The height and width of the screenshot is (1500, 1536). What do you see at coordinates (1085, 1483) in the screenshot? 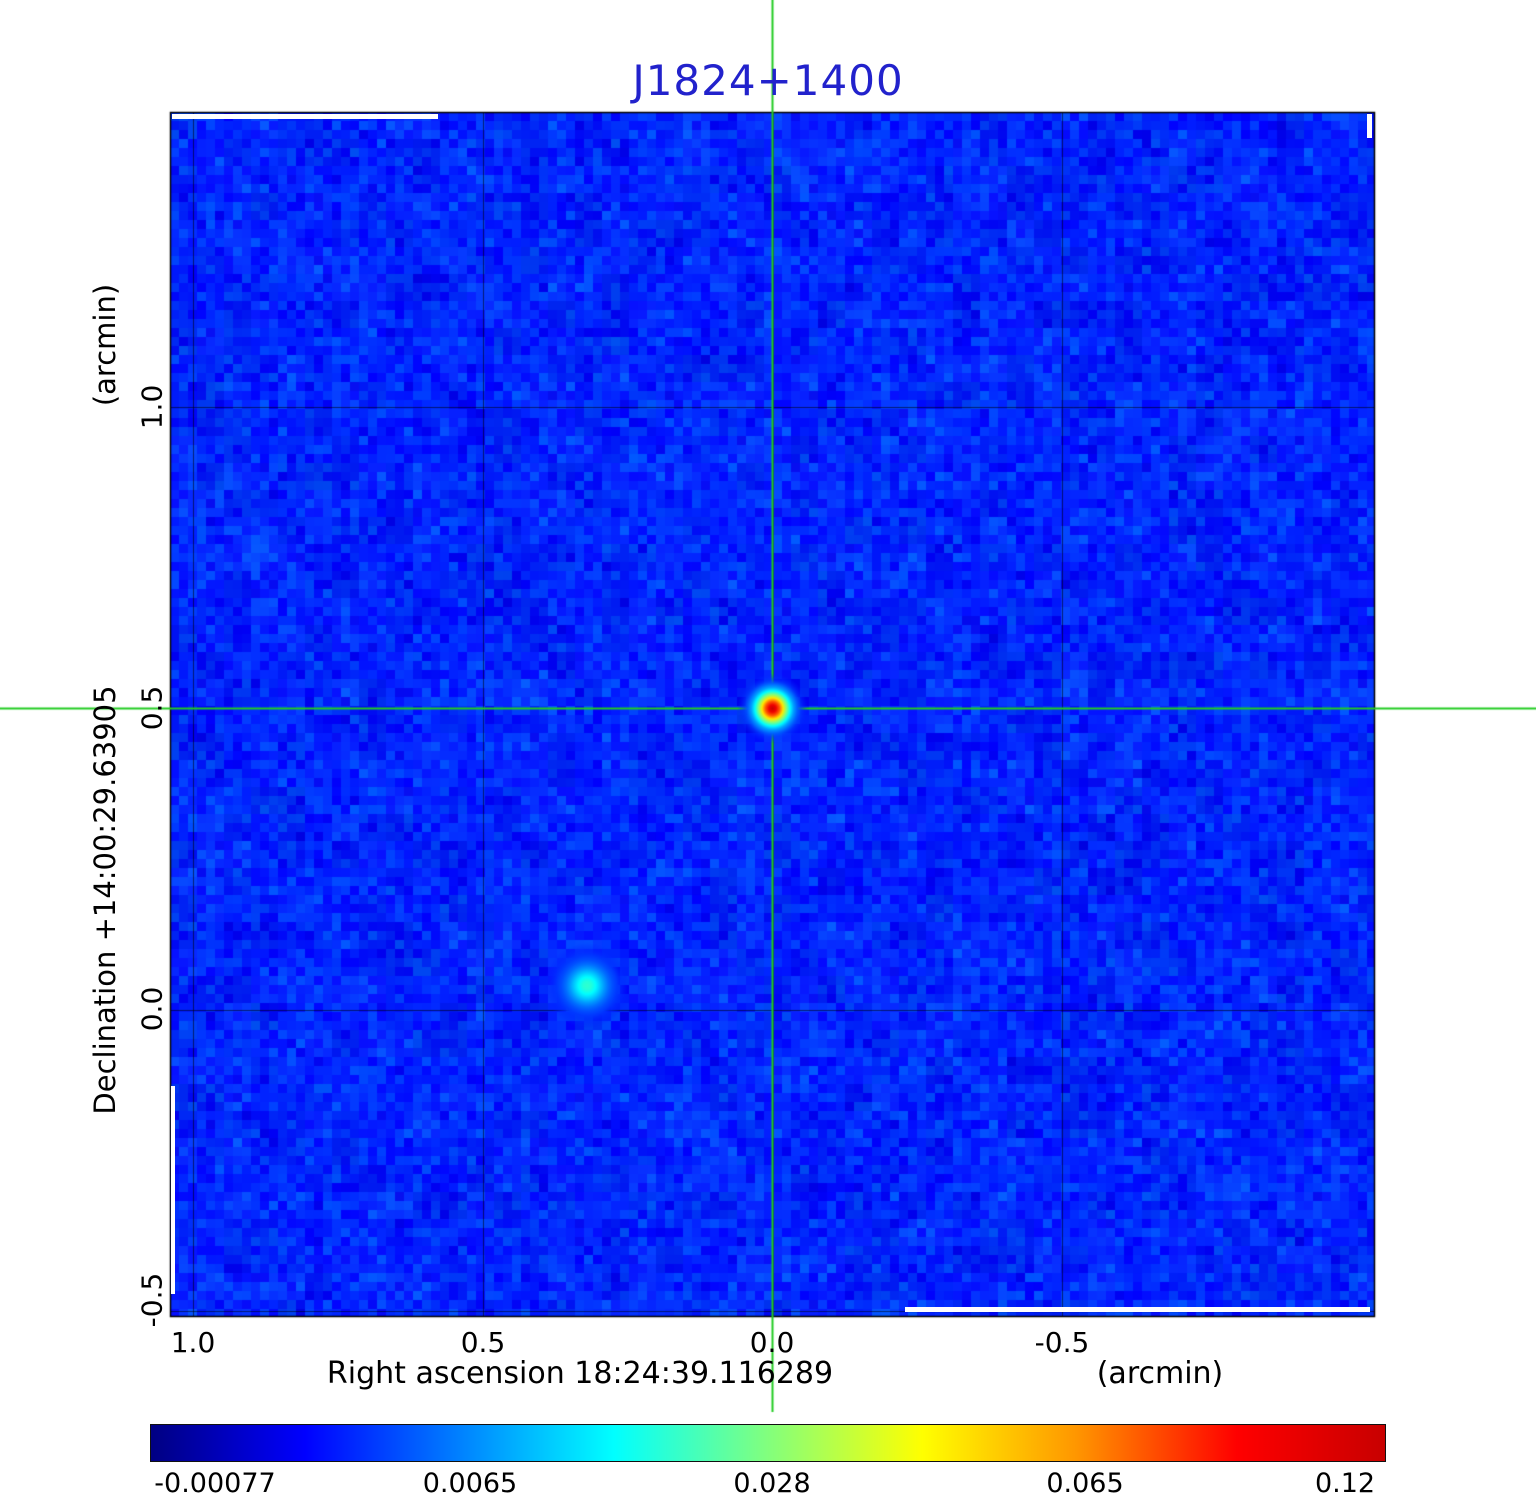
I see `colorbar-tick-label: 0.065` at bounding box center [1085, 1483].